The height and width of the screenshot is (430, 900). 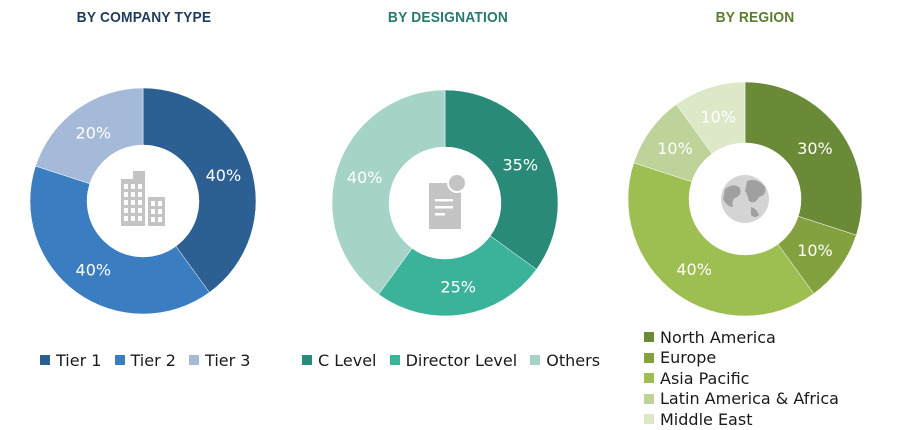 What do you see at coordinates (143, 198) in the screenshot?
I see `office-buildings-icon` at bounding box center [143, 198].